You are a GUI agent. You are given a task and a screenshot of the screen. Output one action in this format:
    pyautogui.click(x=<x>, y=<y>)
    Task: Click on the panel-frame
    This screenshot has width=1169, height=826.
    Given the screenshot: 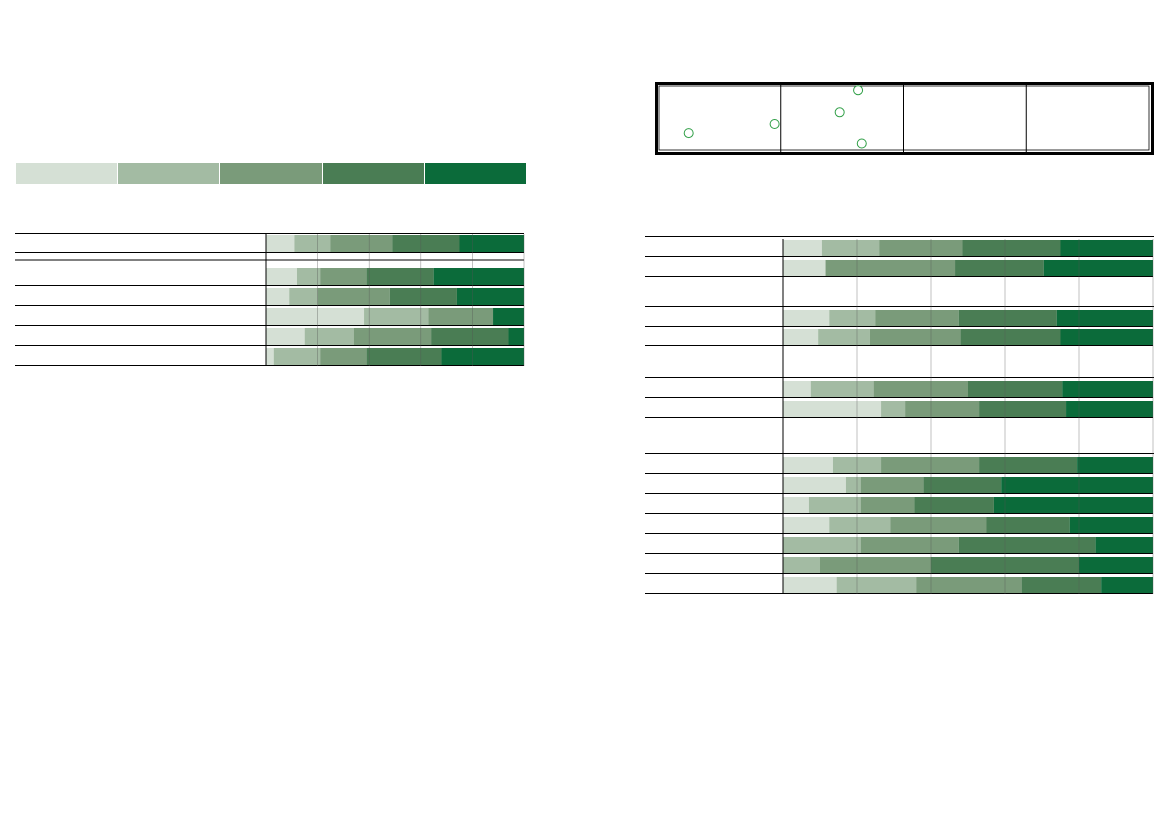 What is the action you would take?
    pyautogui.click(x=904, y=118)
    